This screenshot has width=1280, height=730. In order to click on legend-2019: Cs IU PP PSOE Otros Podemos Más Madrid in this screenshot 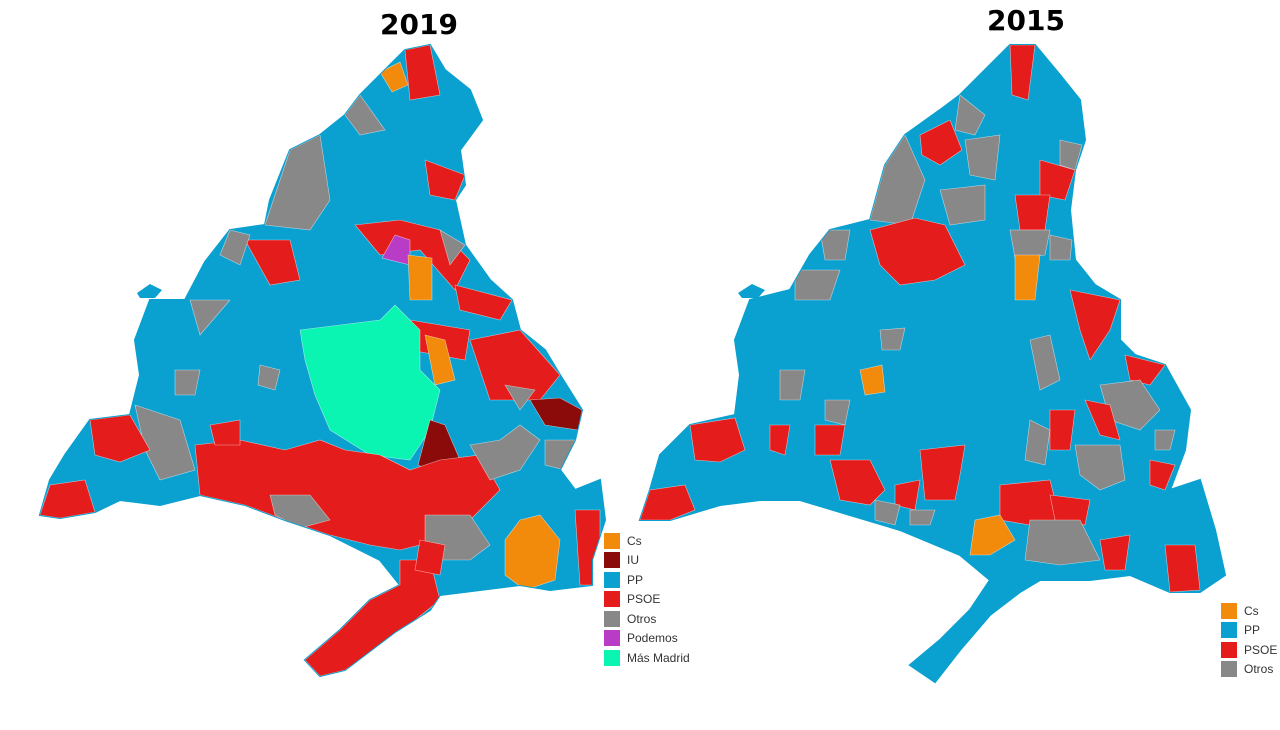, I will do `click(647, 599)`.